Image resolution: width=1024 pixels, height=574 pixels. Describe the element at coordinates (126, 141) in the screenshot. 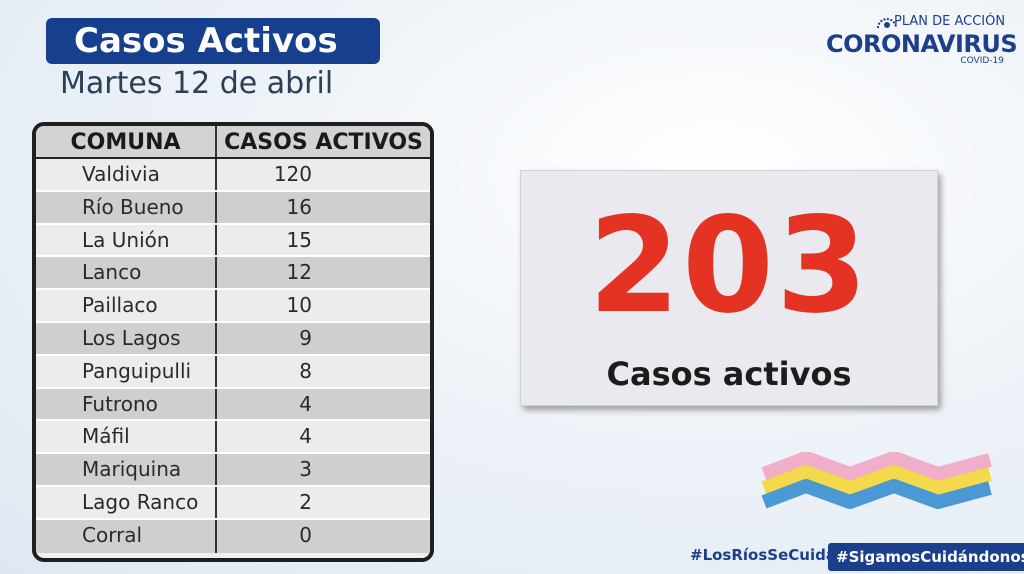

I see `header-comuna: COMUNA` at that location.